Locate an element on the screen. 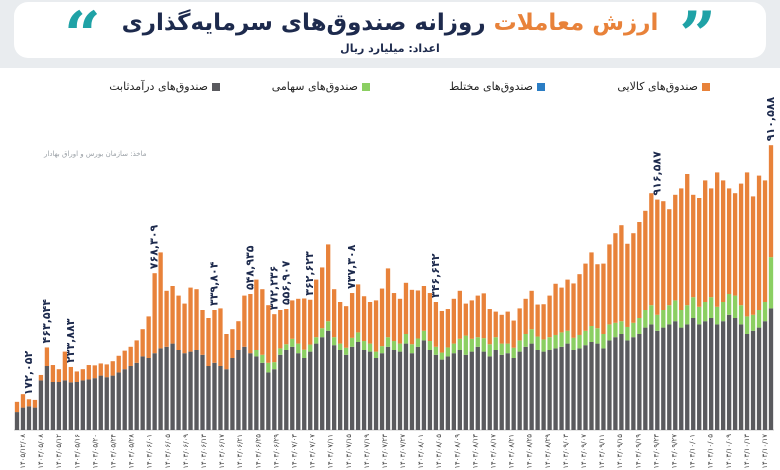 The width and height of the screenshot is (780, 470). x-tick-label: ۱۴۰۳/۰۵/۱۶ is located at coordinates (77, 451).